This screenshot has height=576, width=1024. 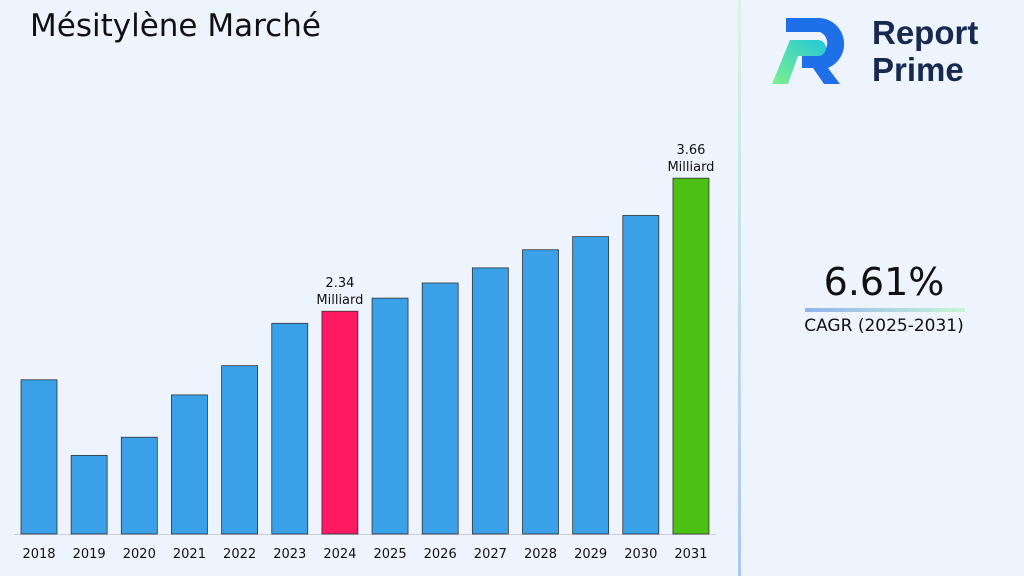 What do you see at coordinates (139, 554) in the screenshot?
I see `x-tick-label: 2020` at bounding box center [139, 554].